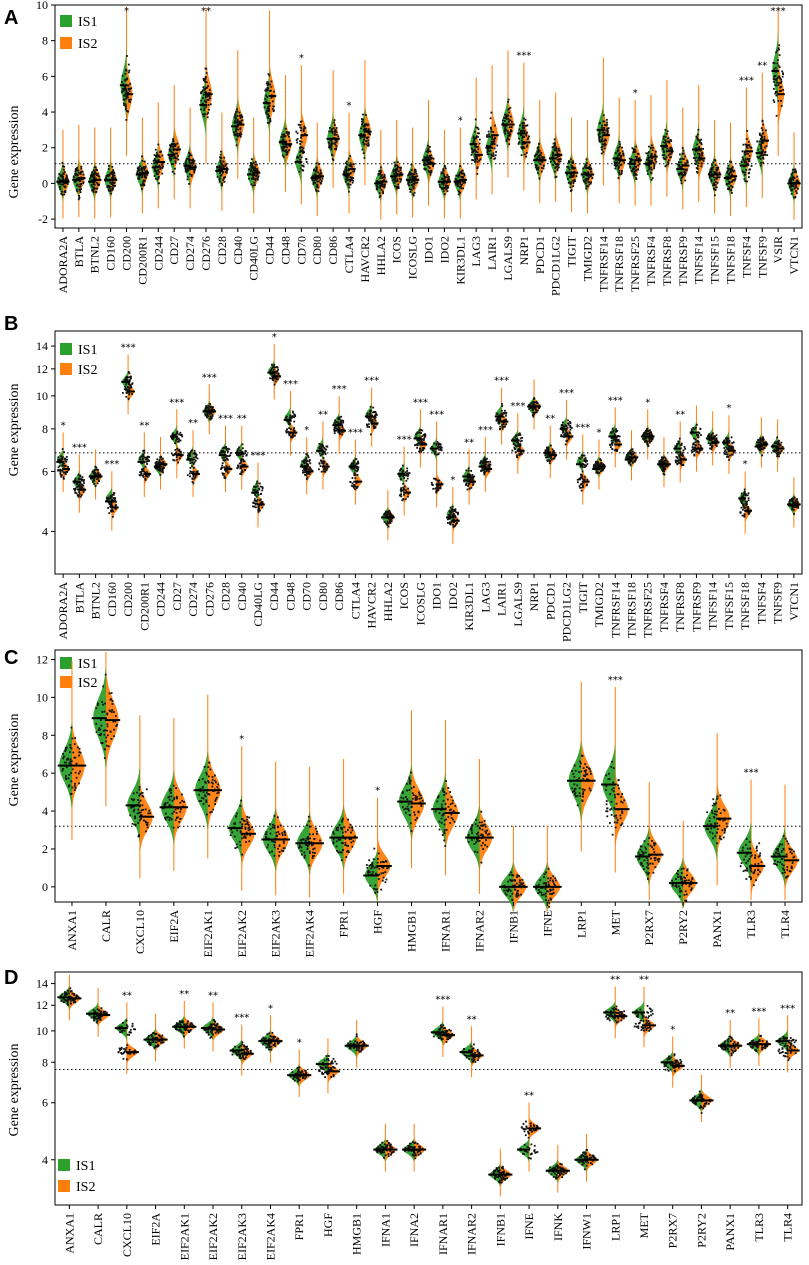 This screenshot has width=809, height=1265. Describe the element at coordinates (45, 148) in the screenshot. I see `y-tick-label-a: 2` at that location.